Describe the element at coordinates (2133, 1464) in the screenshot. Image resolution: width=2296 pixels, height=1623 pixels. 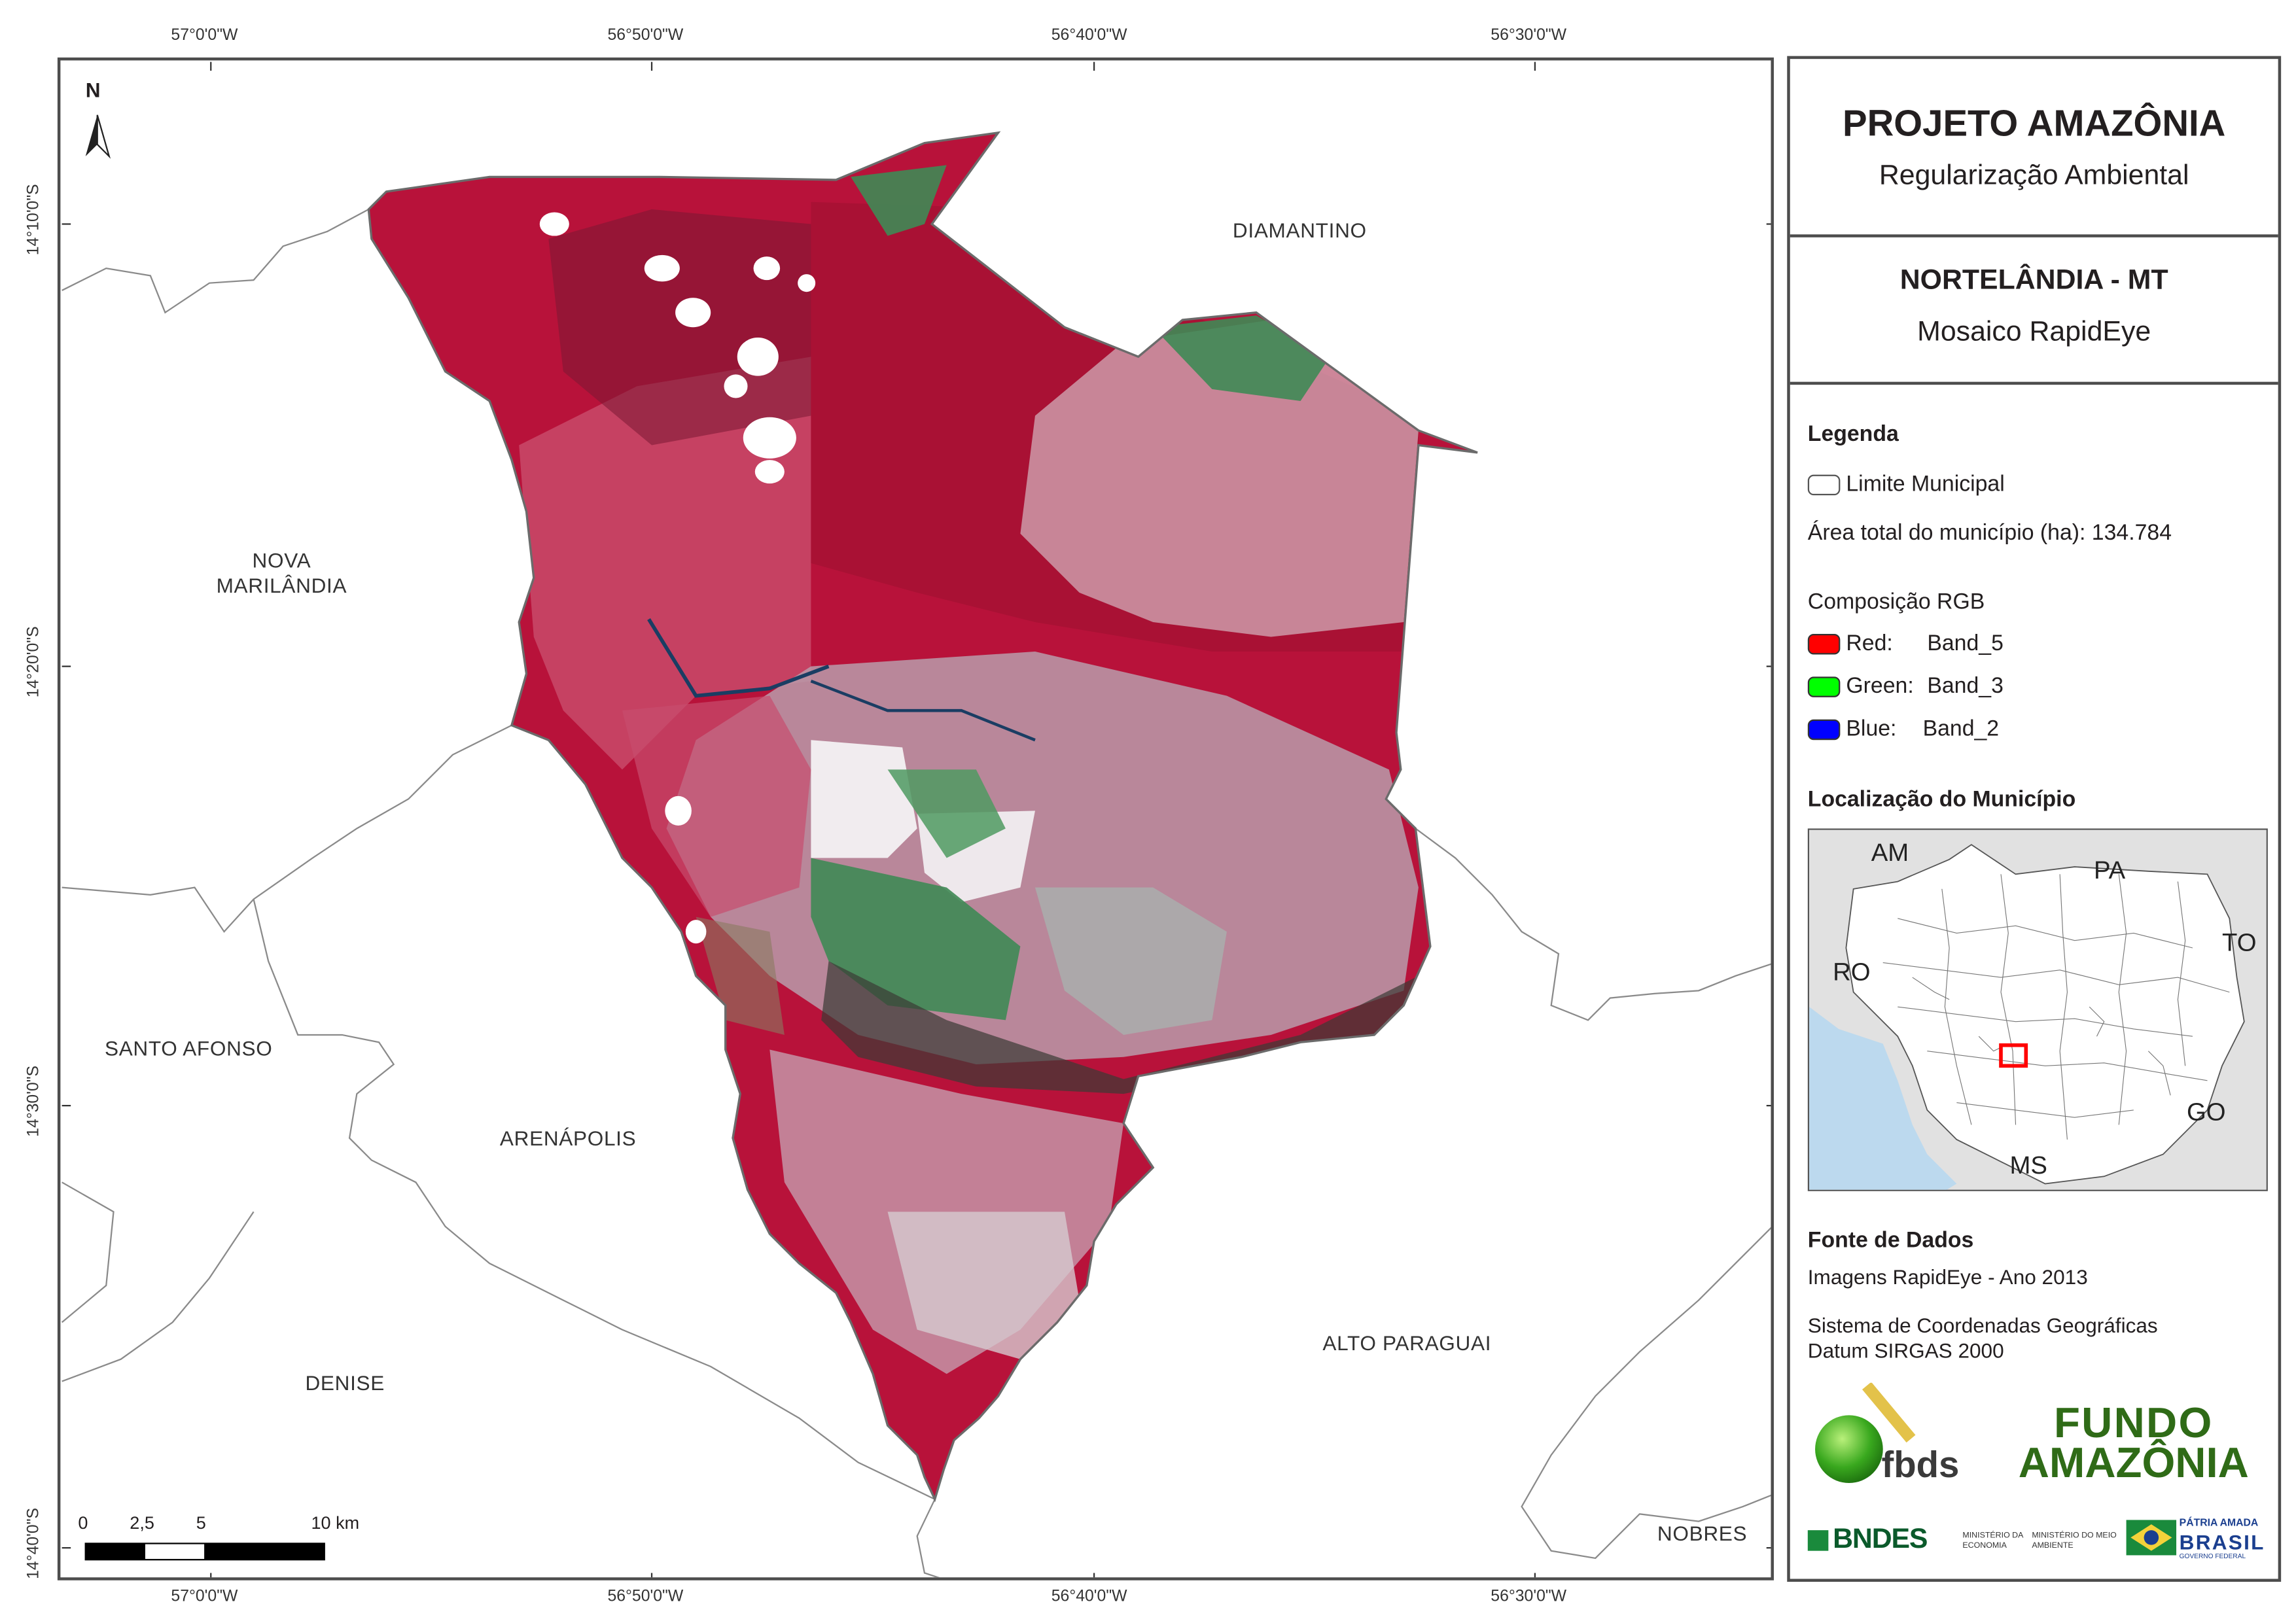
I see `fundo-amazonia-line2: AMAZÔNIA` at that location.